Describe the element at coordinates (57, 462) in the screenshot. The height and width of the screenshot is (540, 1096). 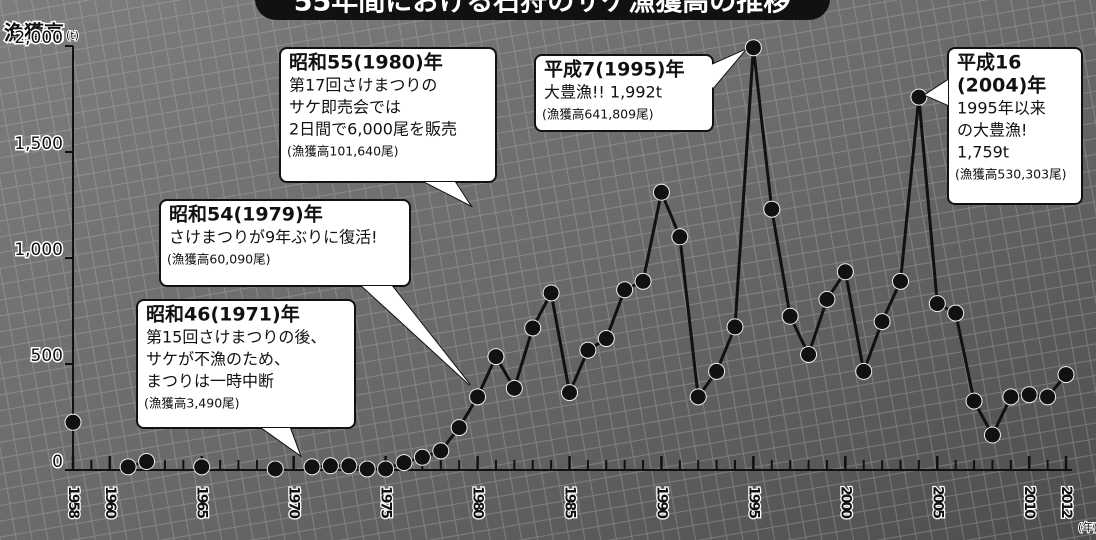
I see `y-tick-label: 0` at that location.